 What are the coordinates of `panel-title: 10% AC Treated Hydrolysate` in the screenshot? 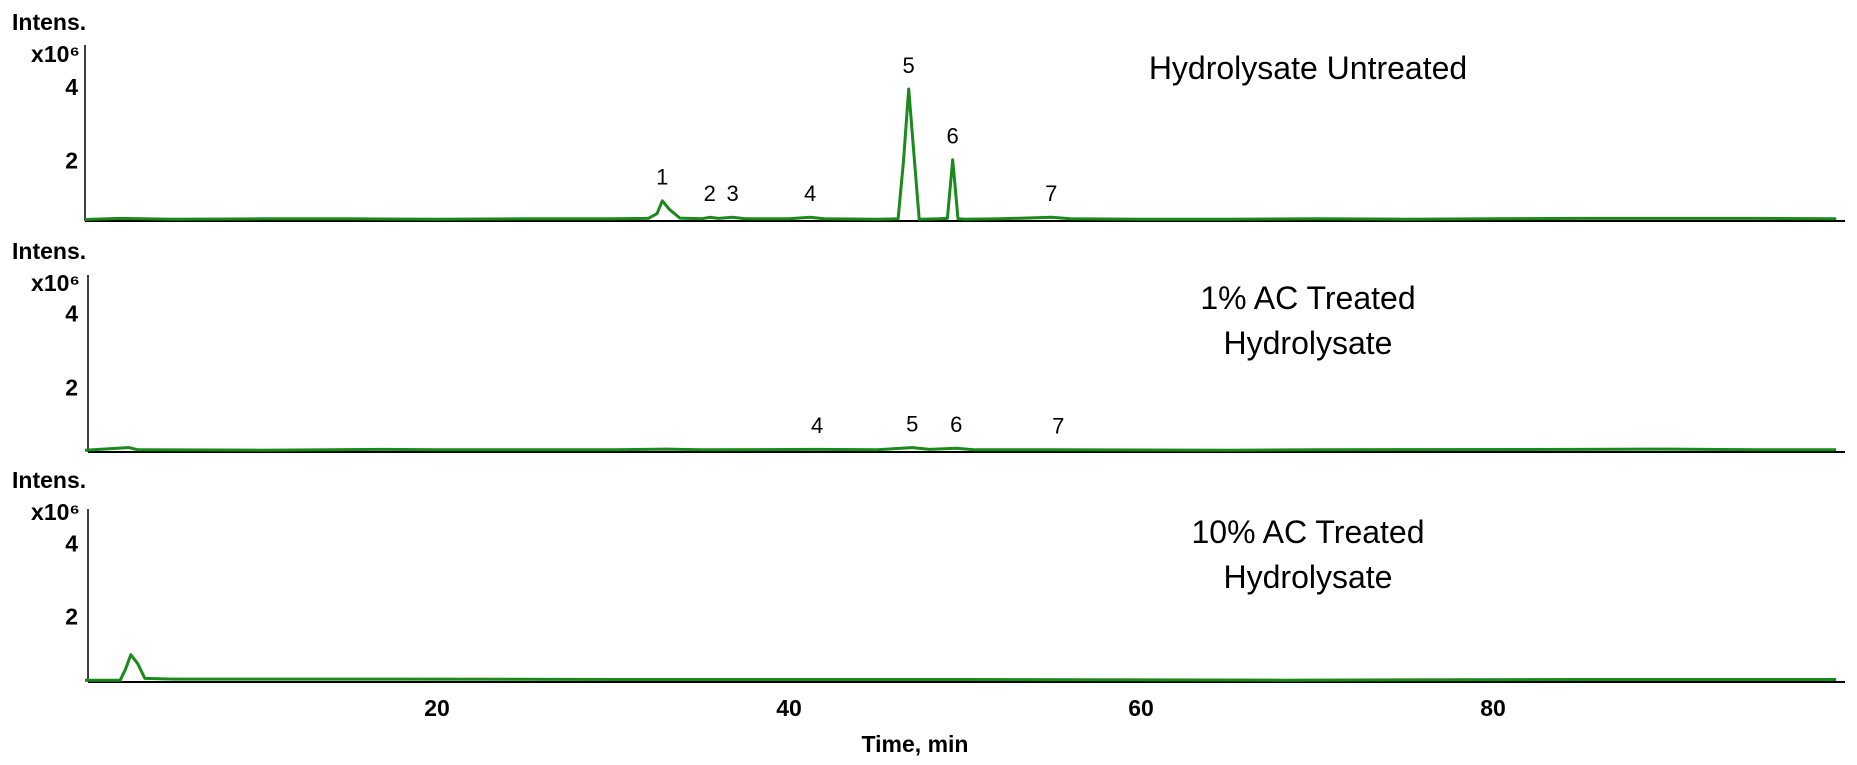 It's located at (1307, 554).